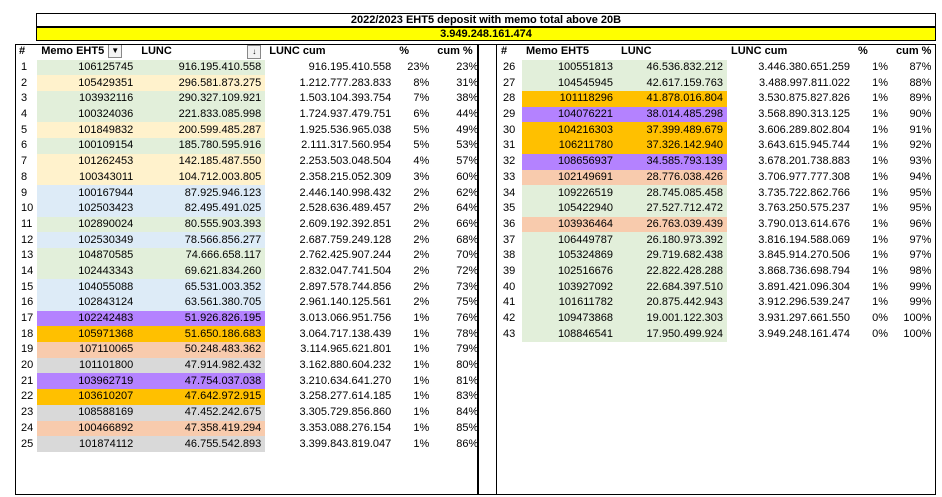  Describe the element at coordinates (27, 427) in the screenshot. I see `row-index: 24` at that location.